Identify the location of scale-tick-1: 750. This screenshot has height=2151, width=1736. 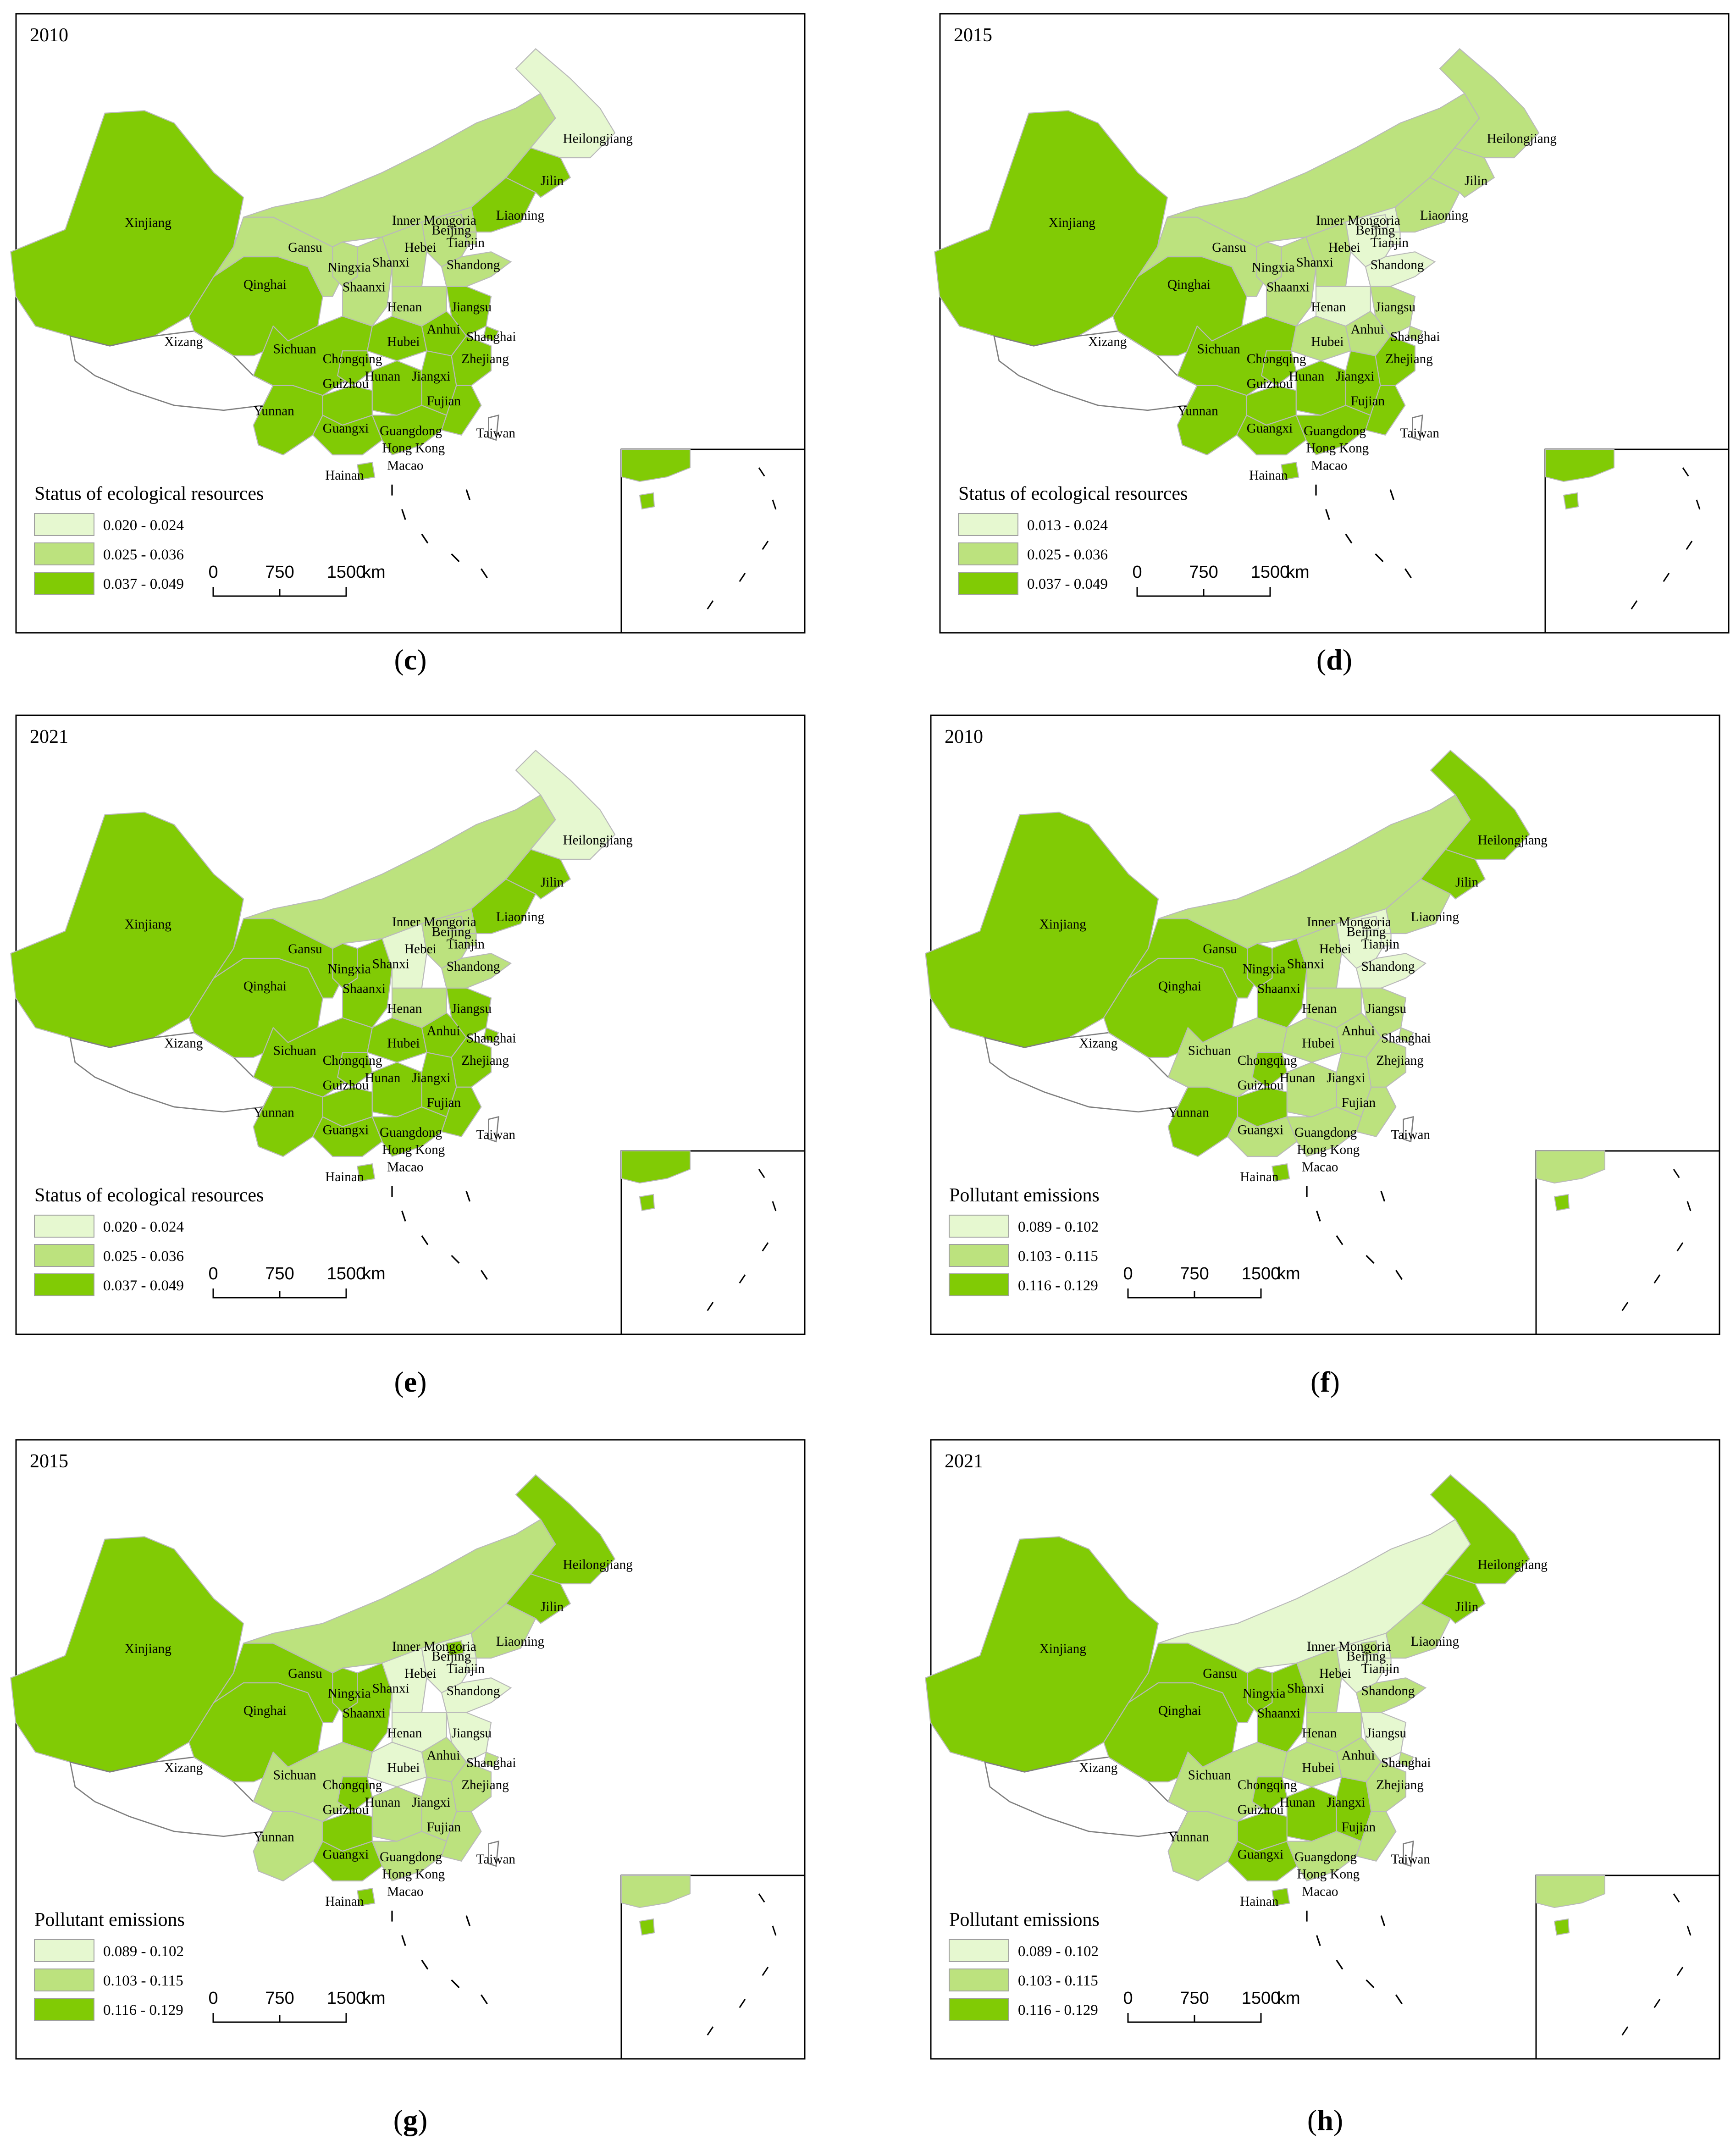
(279, 1998).